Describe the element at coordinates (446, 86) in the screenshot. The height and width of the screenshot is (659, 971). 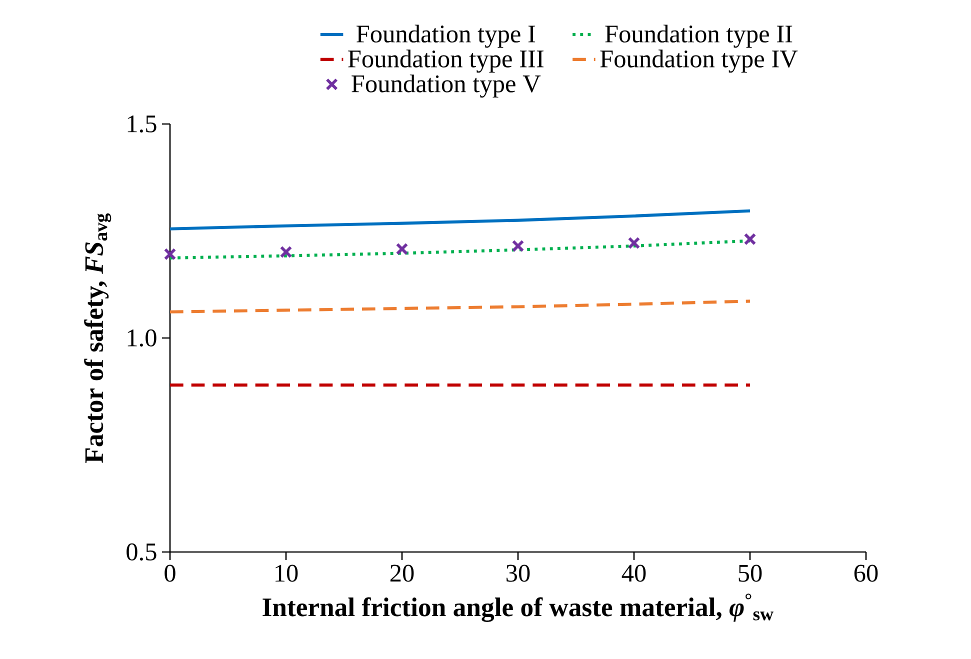
I see `legend-label: Foundation type V` at that location.